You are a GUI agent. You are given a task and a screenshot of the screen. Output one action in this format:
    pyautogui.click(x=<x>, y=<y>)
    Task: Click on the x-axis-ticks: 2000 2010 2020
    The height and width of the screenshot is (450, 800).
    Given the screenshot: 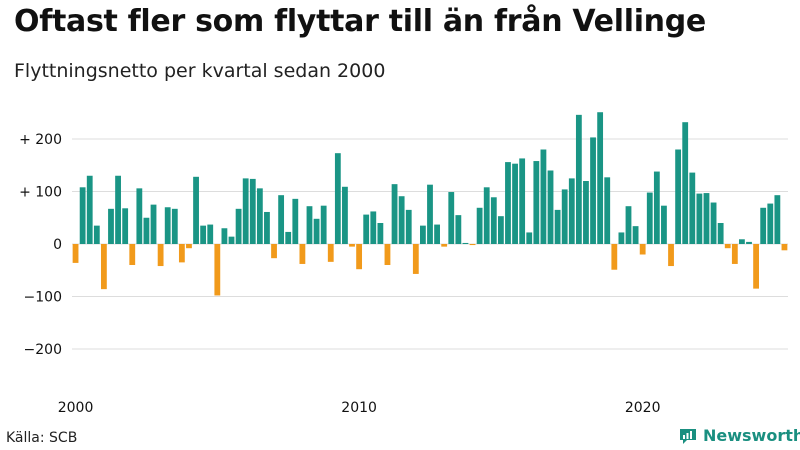 What is the action you would take?
    pyautogui.click(x=359, y=408)
    